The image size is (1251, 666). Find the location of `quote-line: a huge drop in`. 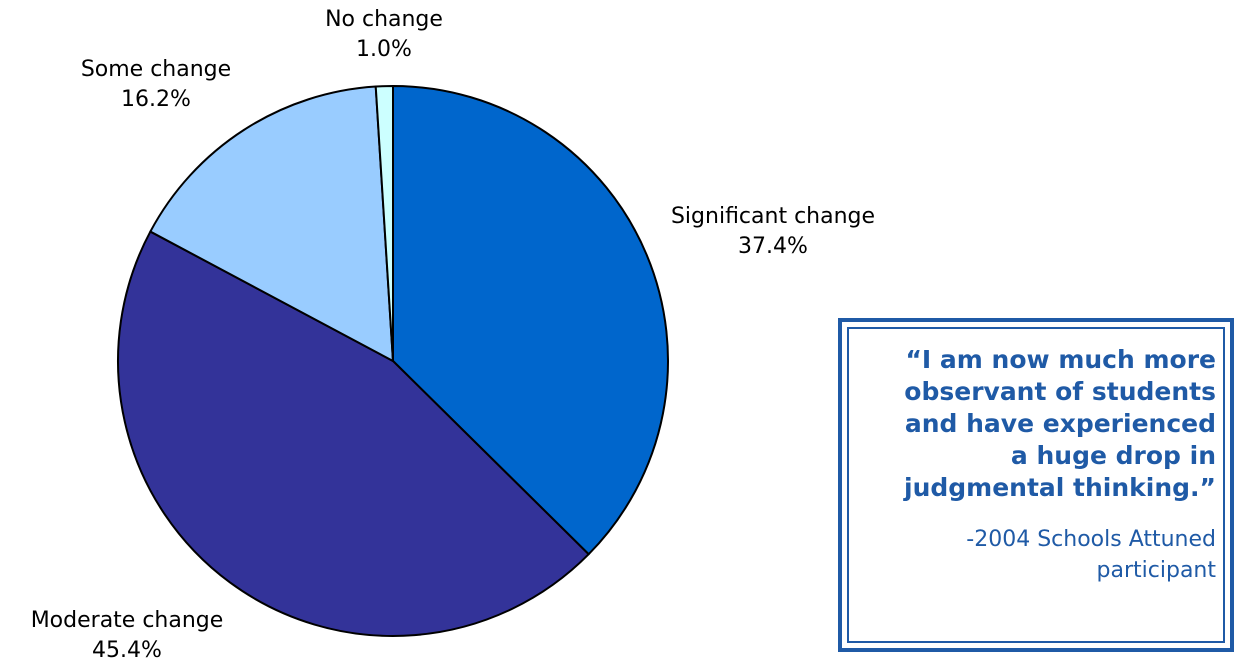

quote-line: a huge drop in is located at coordinates (1113, 455).